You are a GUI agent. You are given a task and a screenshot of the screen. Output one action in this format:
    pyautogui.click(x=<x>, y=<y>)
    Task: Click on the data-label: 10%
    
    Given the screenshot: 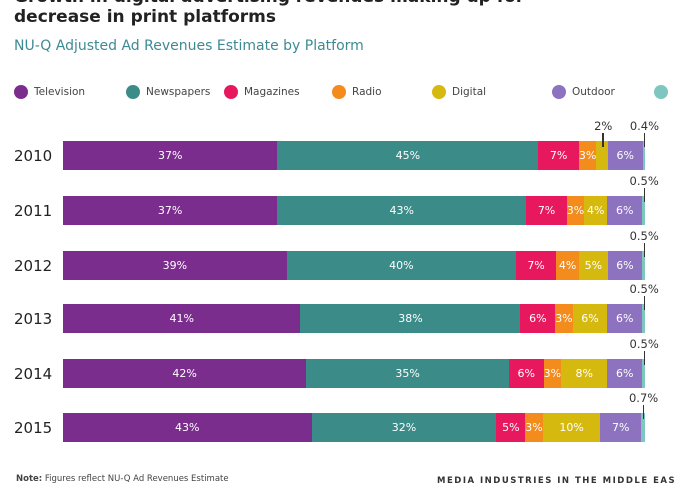 What is the action you would take?
    pyautogui.click(x=571, y=427)
    